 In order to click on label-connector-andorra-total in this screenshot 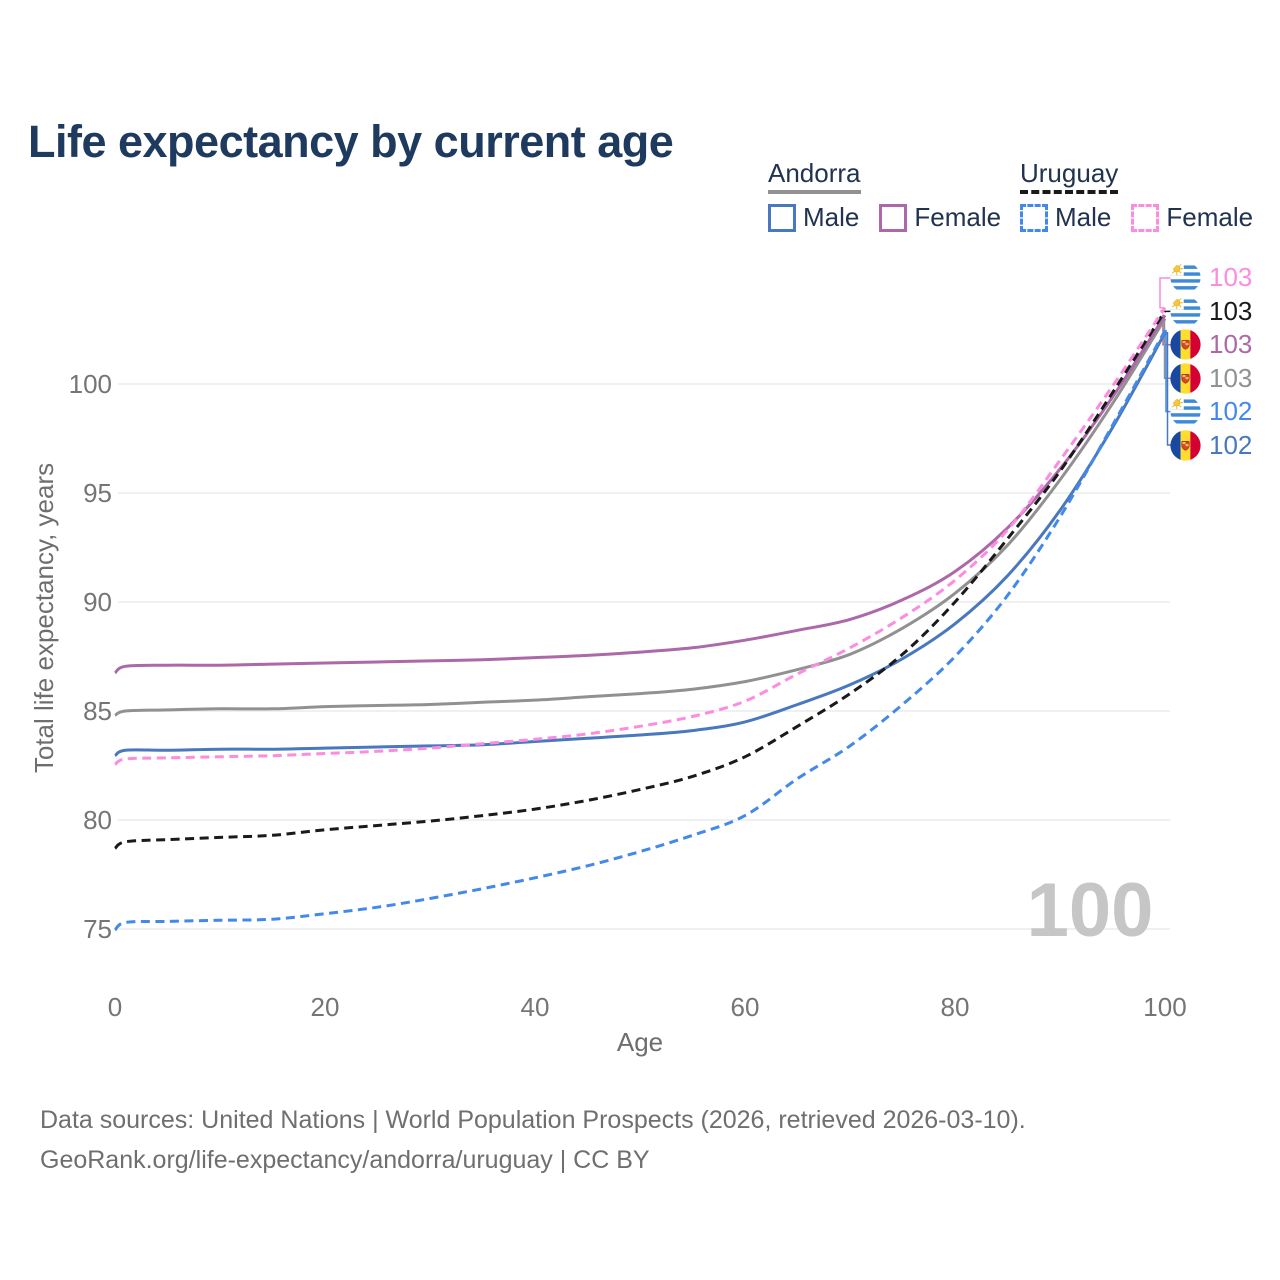, I will do `click(1167, 348)`.